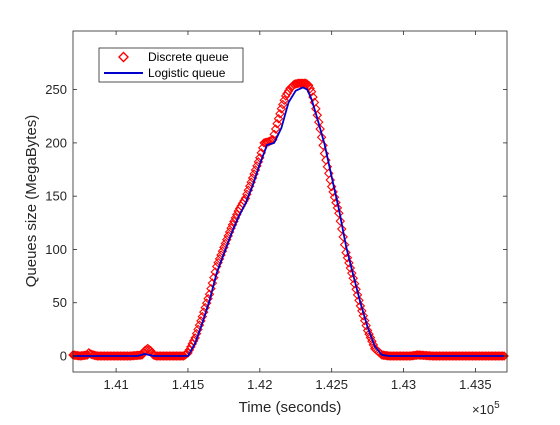  What do you see at coordinates (497, 405) in the screenshot?
I see `x-multiplier-exponent: 5` at bounding box center [497, 405].